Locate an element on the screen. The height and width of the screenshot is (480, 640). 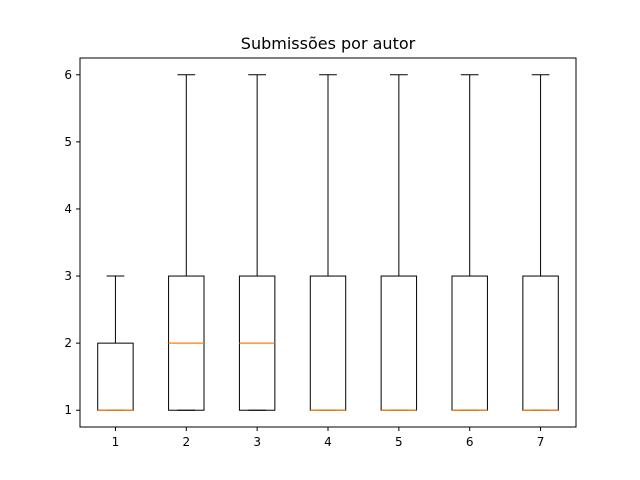
x-tick-label-4: 4 is located at coordinates (328, 442).